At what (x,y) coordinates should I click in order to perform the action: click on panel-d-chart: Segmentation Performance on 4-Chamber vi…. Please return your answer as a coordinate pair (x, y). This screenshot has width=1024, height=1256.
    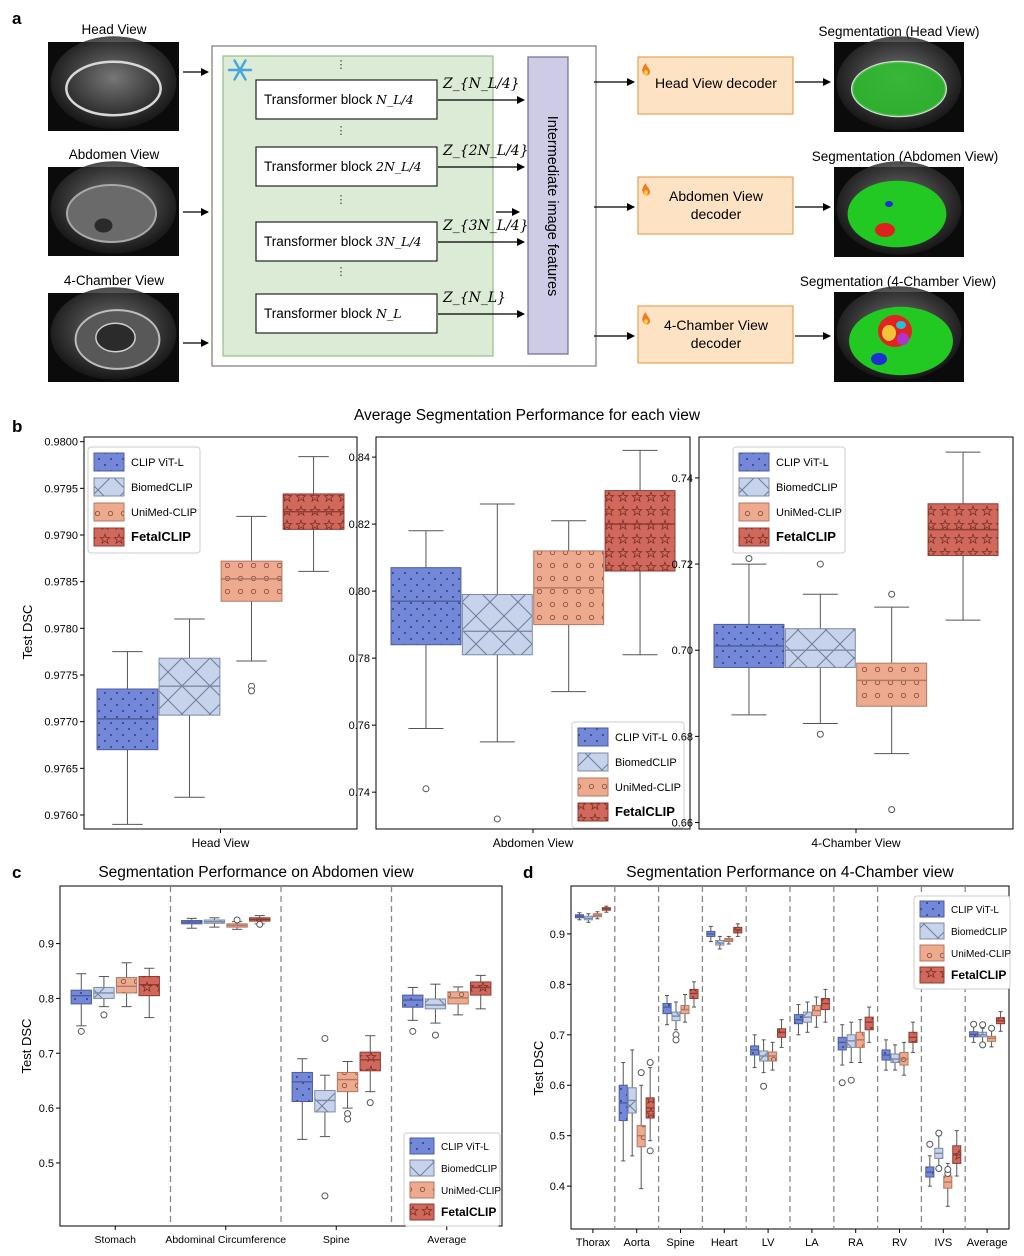
    Looking at the image, I should click on (771, 1056).